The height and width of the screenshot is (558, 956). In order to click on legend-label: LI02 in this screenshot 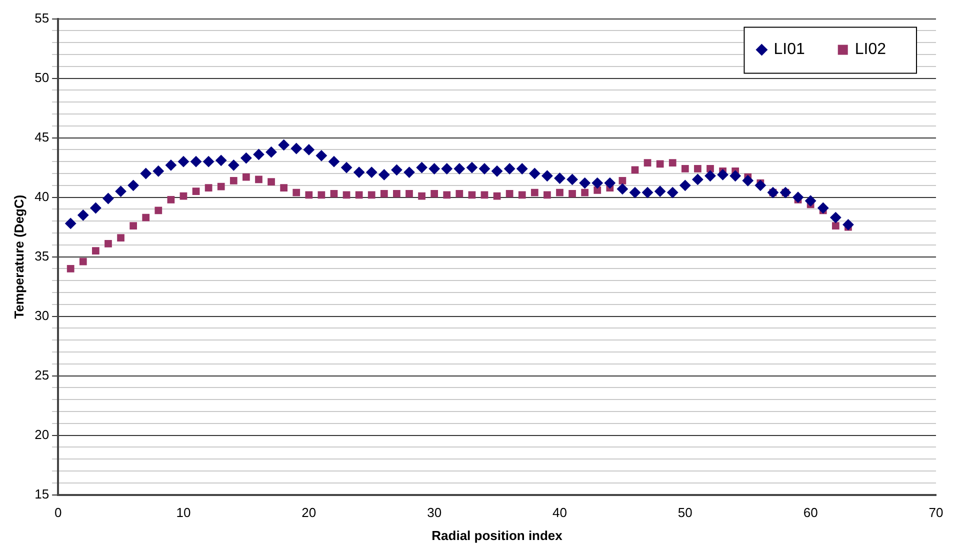, I will do `click(870, 49)`.